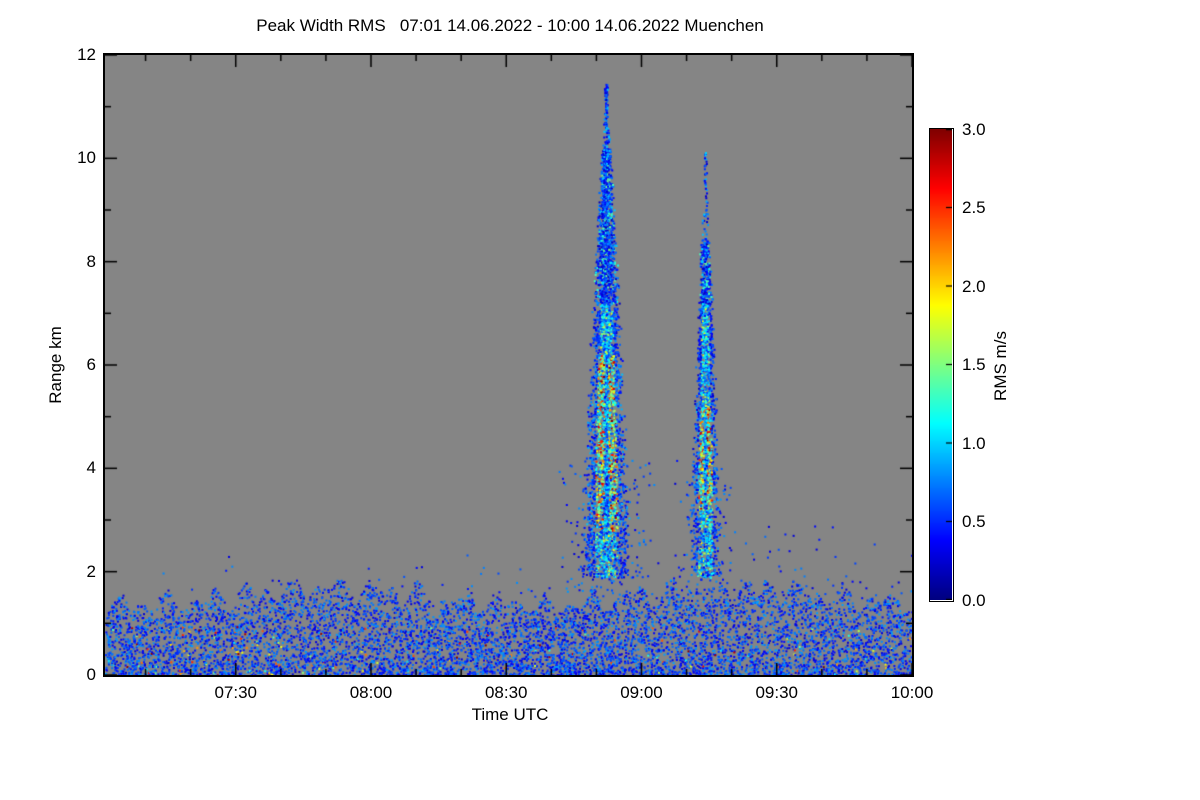 This screenshot has height=800, width=1200. I want to click on y-tick-label: 8, so click(91, 261).